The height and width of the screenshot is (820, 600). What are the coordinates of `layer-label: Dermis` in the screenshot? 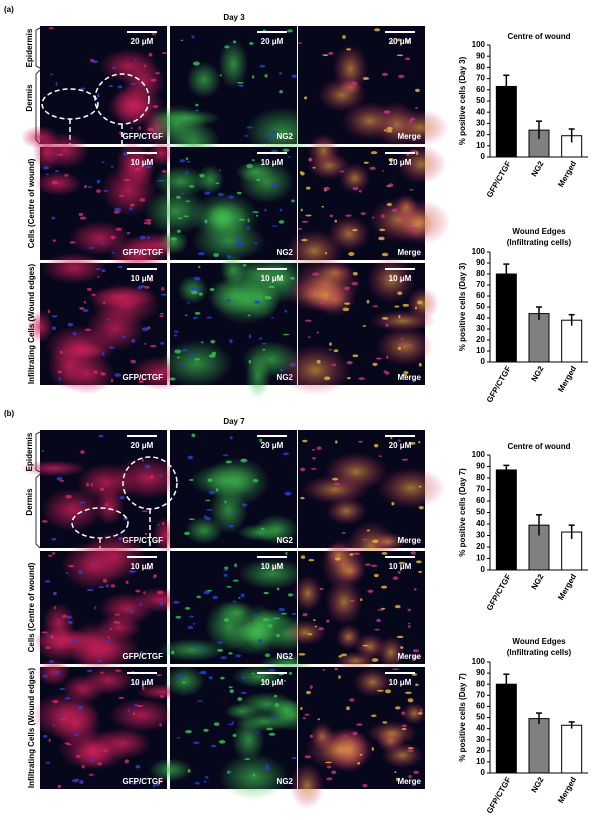 It's located at (29, 502).